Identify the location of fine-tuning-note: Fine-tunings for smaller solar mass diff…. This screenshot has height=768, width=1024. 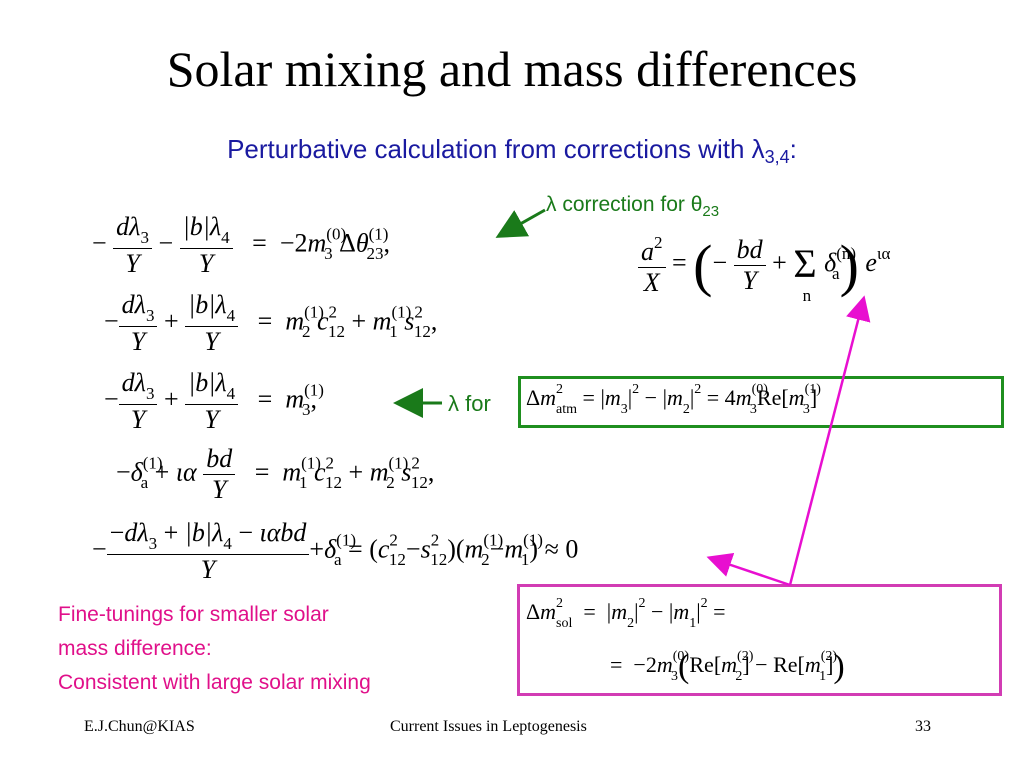
(214, 649).